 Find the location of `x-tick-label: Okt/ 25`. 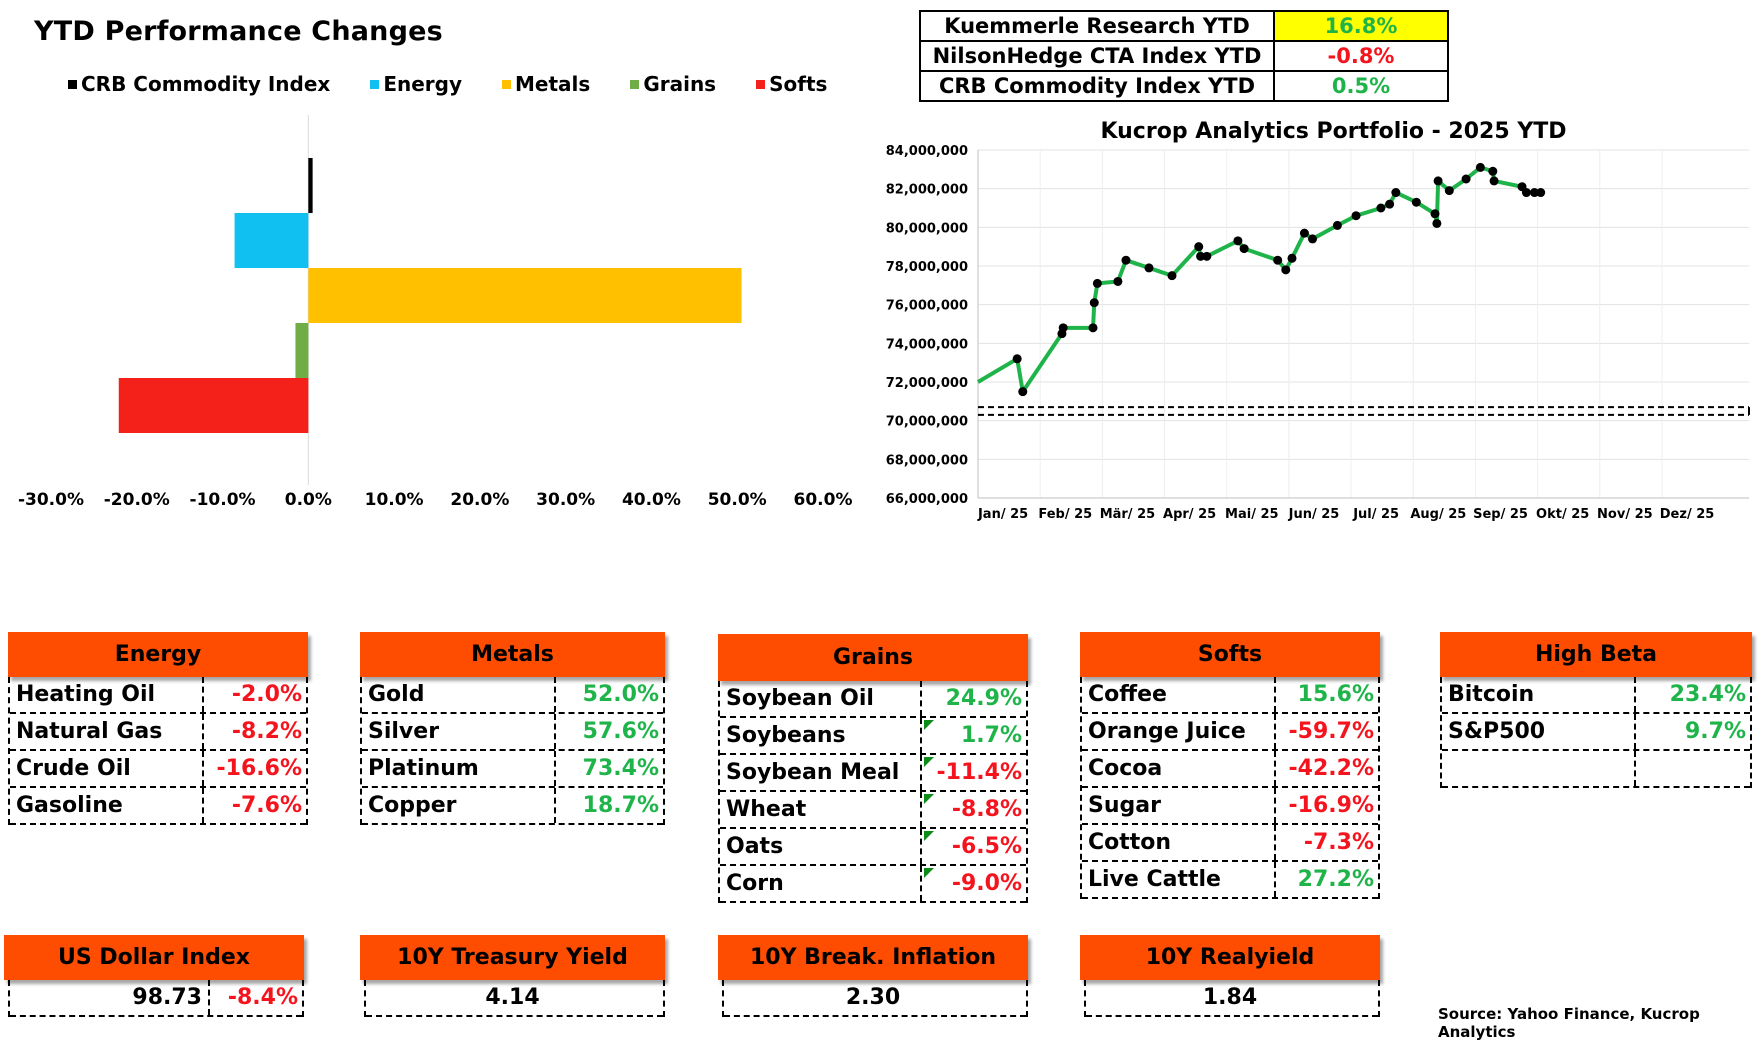

x-tick-label: Okt/ 25 is located at coordinates (1562, 514).